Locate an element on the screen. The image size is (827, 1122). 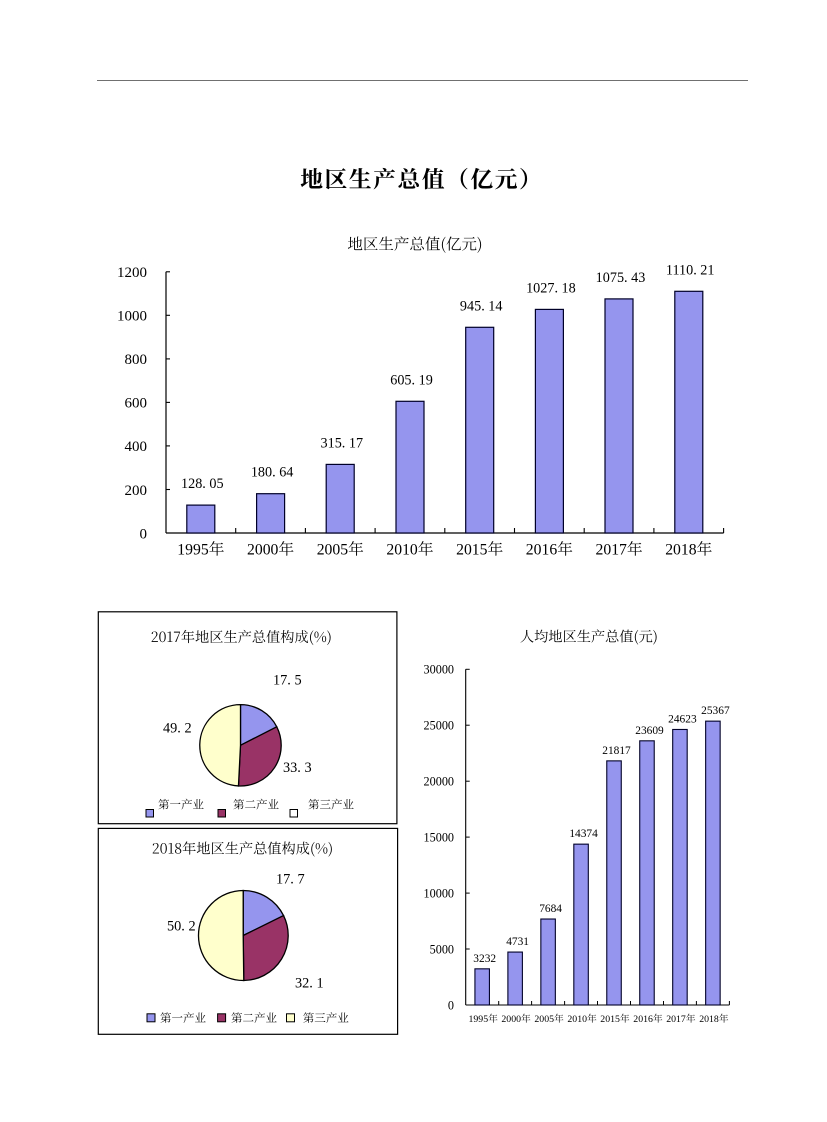
svg-text: 3232 is located at coordinates (484, 959).